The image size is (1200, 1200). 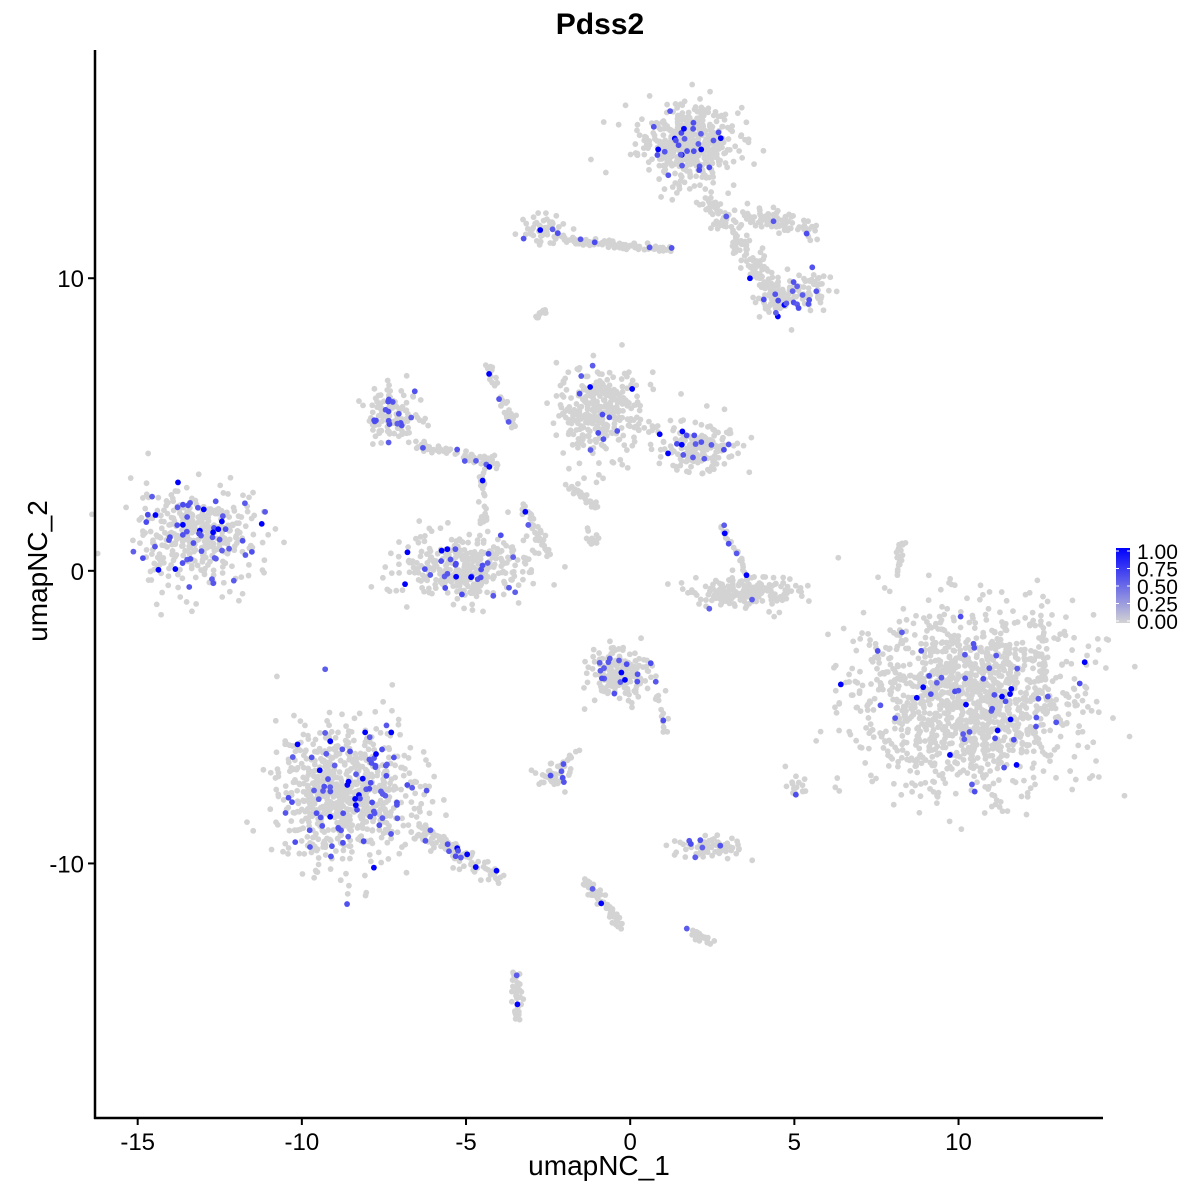 I want to click on chart-title: Pdss2, so click(x=600, y=24).